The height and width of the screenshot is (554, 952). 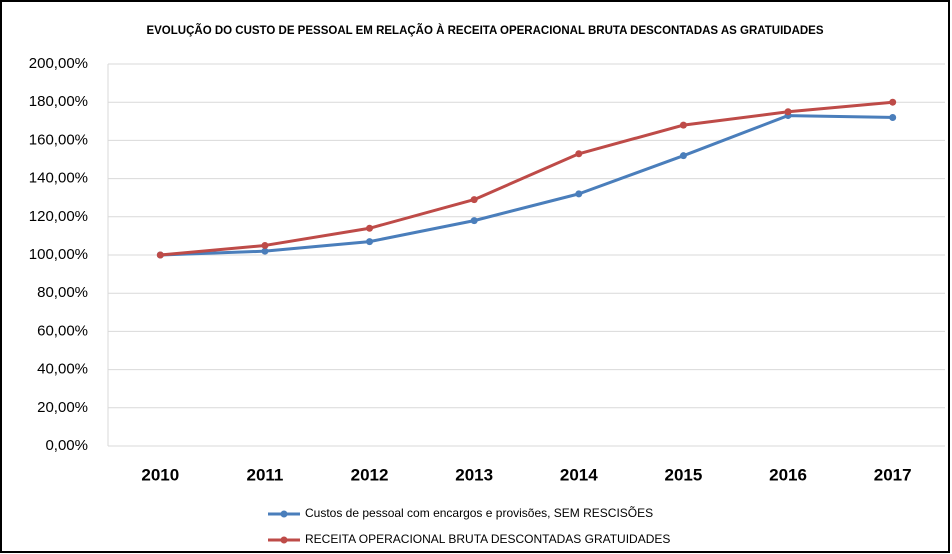 What do you see at coordinates (62, 369) in the screenshot?
I see `y-tick-label: 40,00%` at bounding box center [62, 369].